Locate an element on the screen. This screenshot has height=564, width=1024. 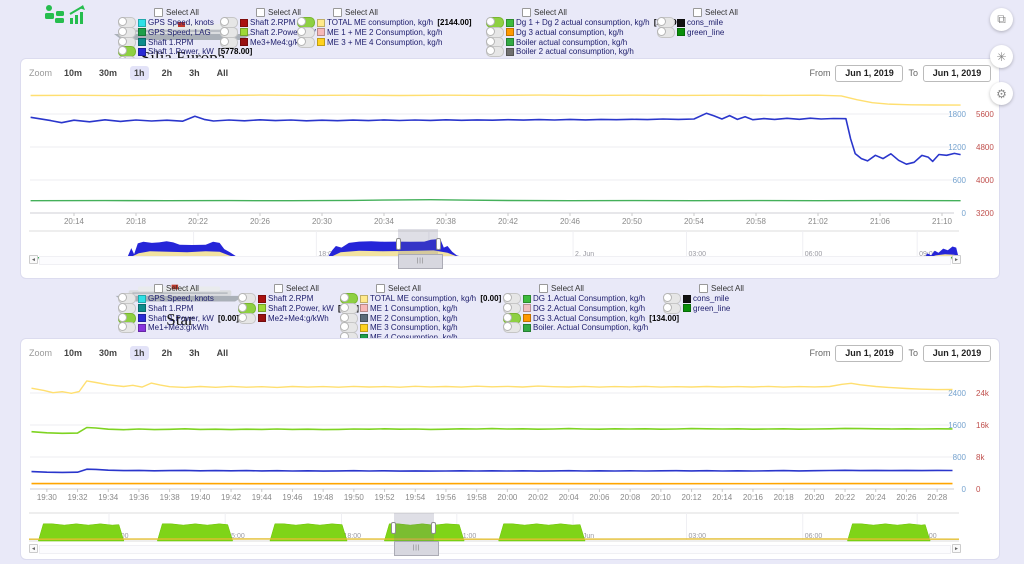
legend-item: TOTAL ME consumption, kg/h [2144.00] is located at coordinates (384, 22).